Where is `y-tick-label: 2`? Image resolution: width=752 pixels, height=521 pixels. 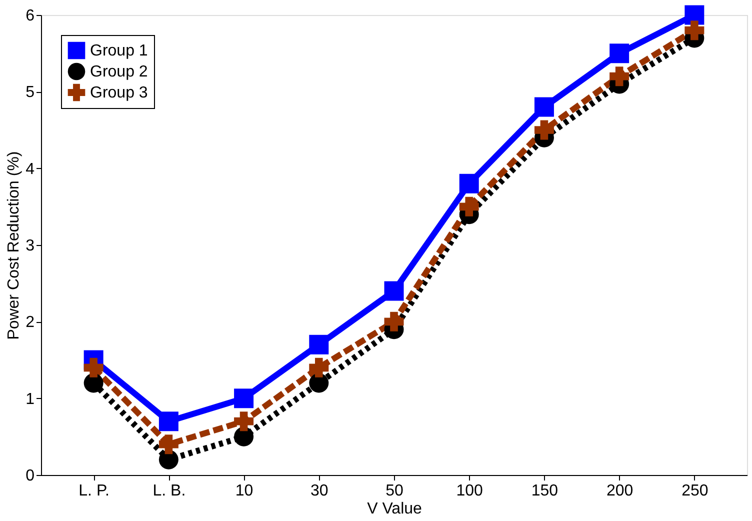 y-tick-label: 2 is located at coordinates (30, 323).